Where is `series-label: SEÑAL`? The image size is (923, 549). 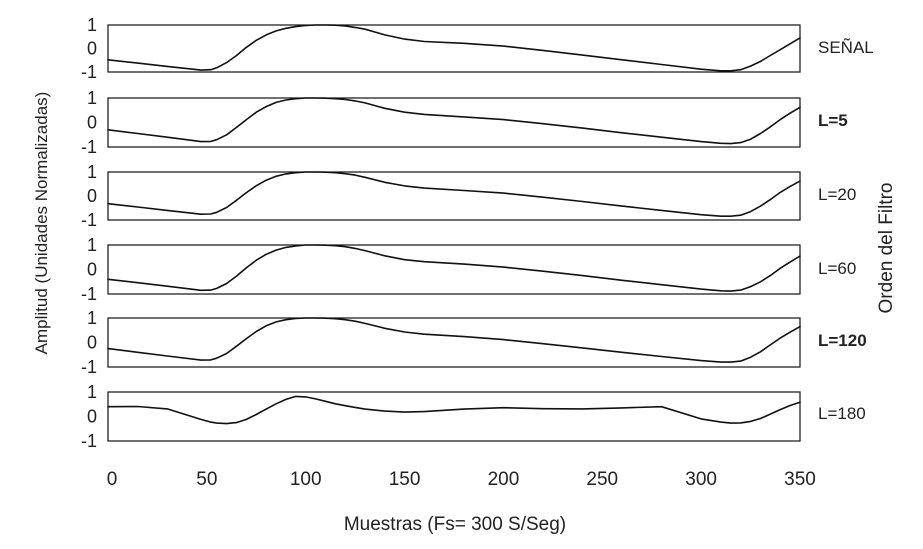 series-label: SEÑAL is located at coordinates (846, 47).